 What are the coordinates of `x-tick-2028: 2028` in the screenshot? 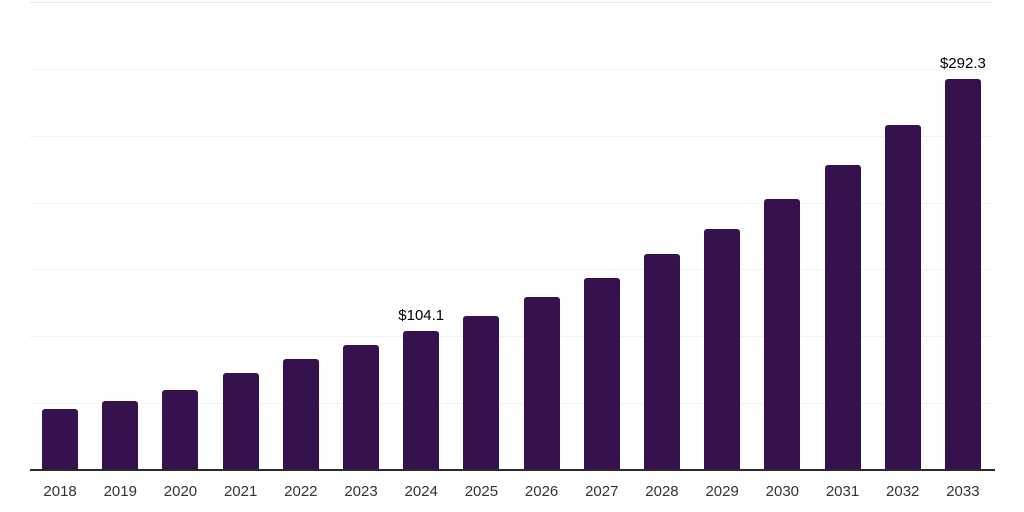 It's located at (662, 491).